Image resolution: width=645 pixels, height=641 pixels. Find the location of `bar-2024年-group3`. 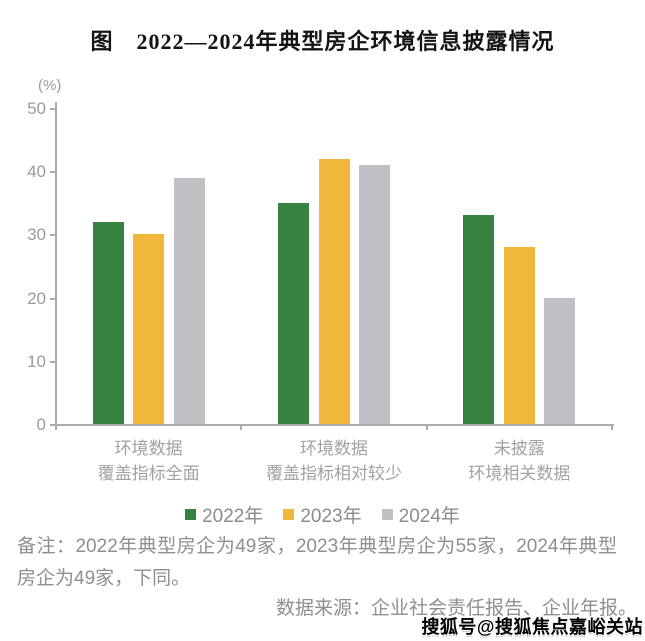

bar-2024年-group3 is located at coordinates (560, 360).